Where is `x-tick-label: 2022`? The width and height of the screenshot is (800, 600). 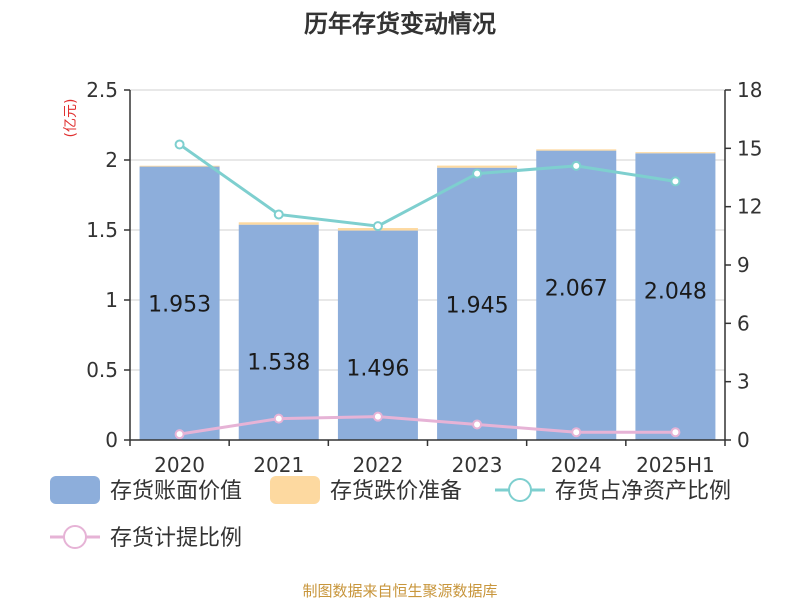 x-tick-label: 2022 is located at coordinates (377, 465).